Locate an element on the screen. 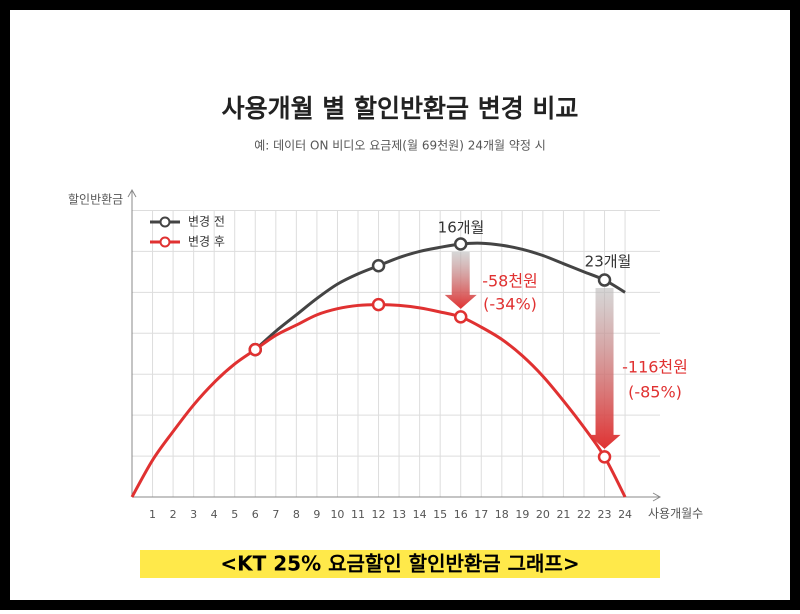 This screenshot has width=800, height=614. x-tick-label: 6 is located at coordinates (255, 514).